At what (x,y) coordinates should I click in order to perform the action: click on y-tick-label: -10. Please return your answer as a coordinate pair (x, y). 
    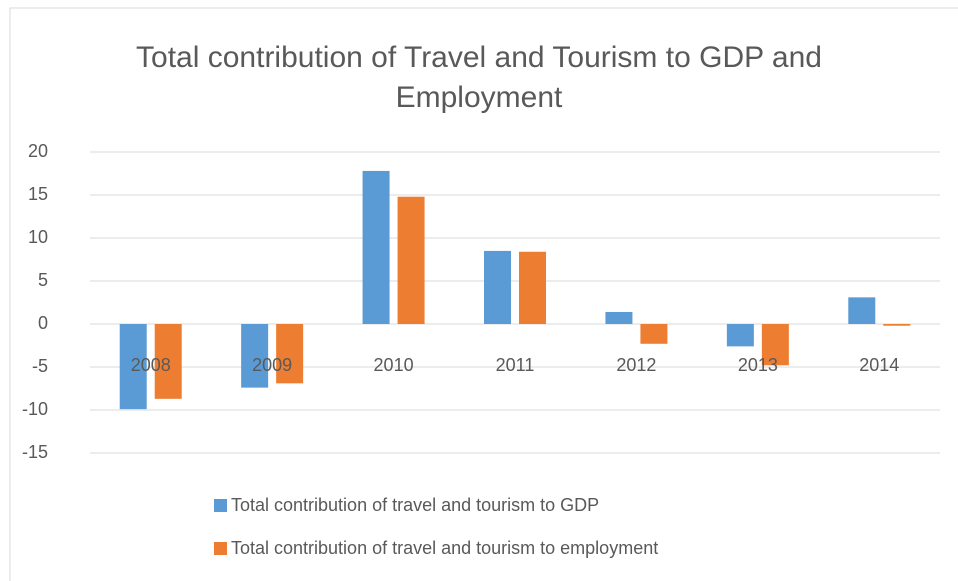
    Looking at the image, I should click on (35, 409).